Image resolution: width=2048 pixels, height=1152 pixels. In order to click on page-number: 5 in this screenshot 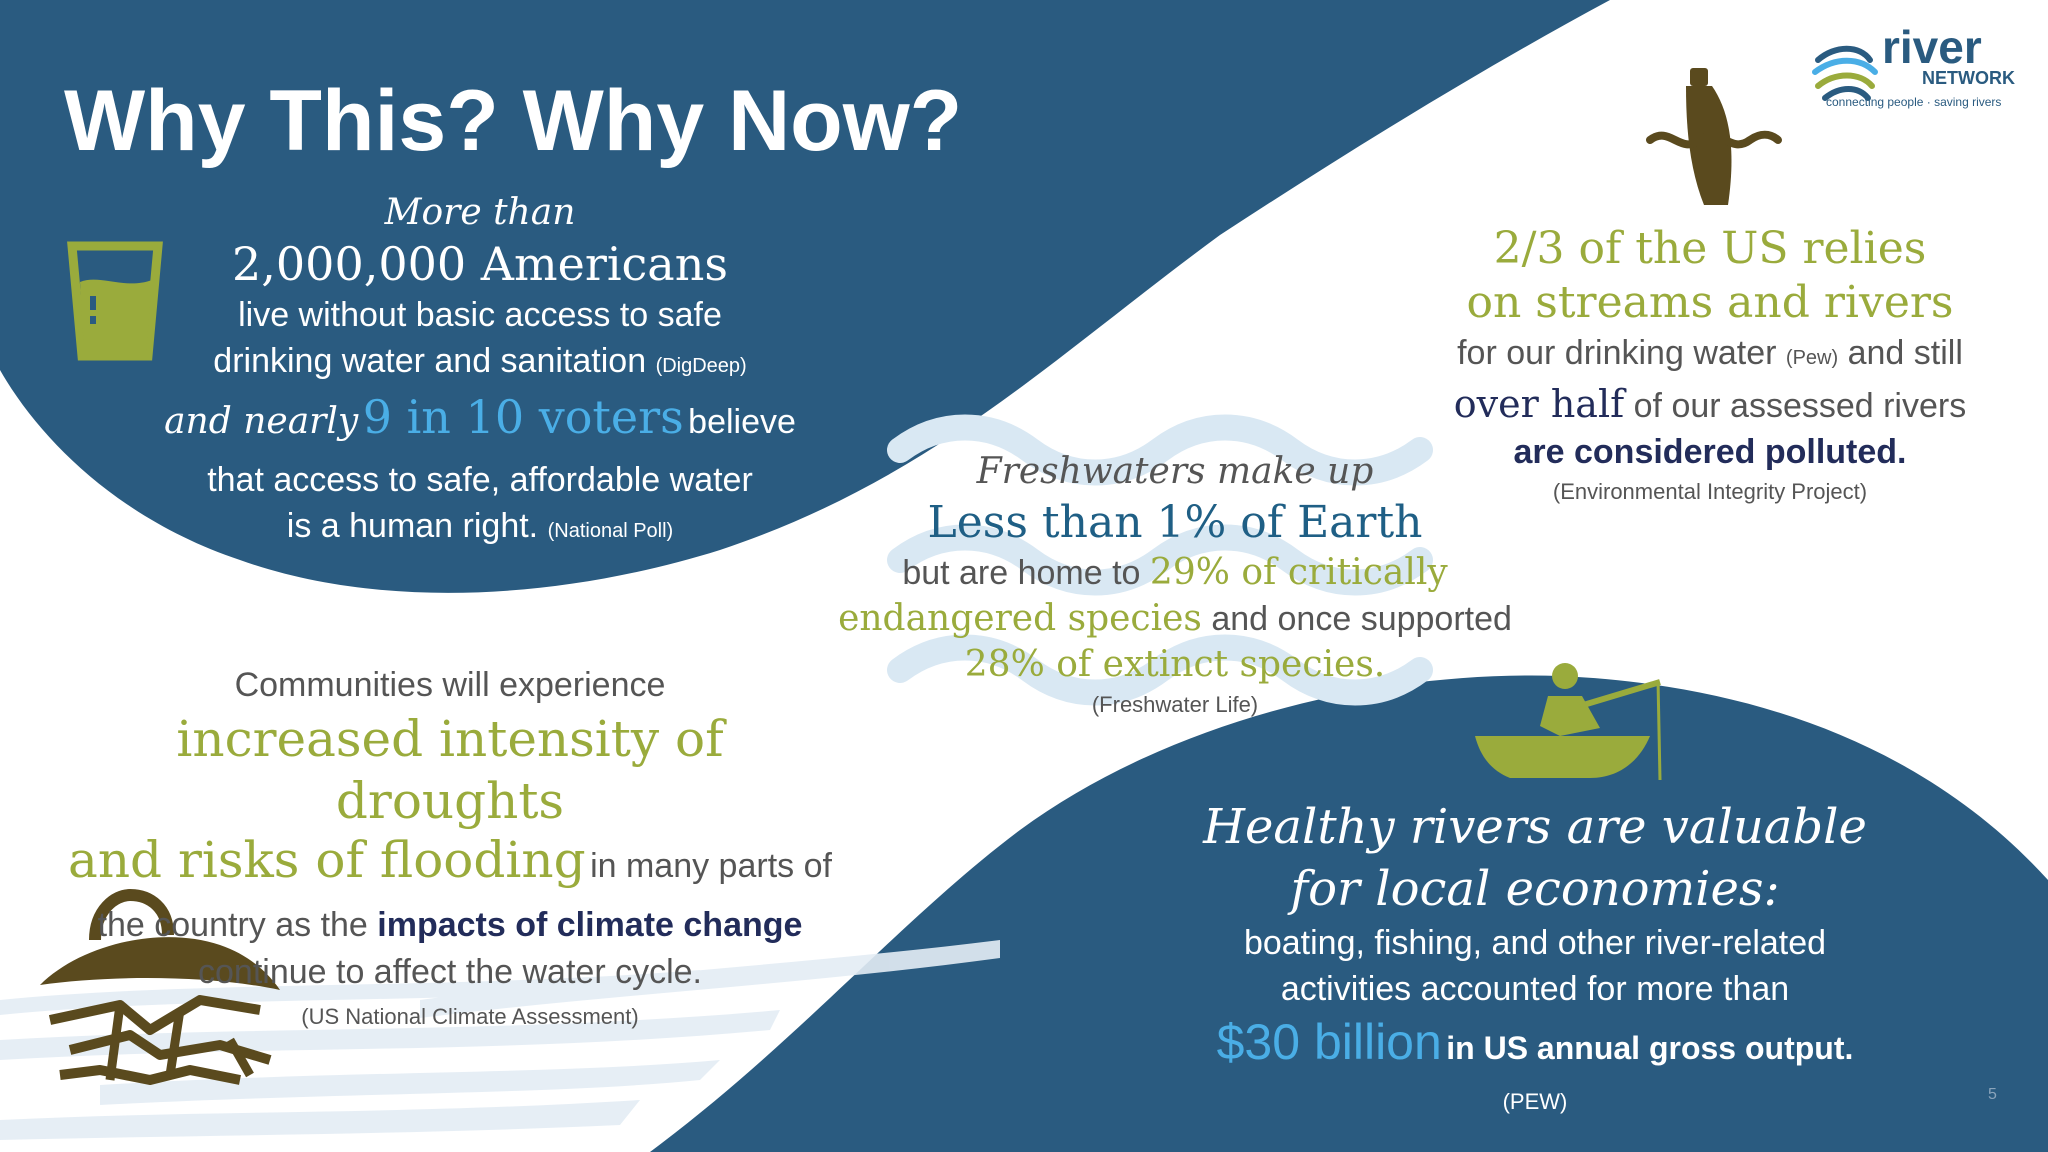, I will do `click(1992, 1094)`.